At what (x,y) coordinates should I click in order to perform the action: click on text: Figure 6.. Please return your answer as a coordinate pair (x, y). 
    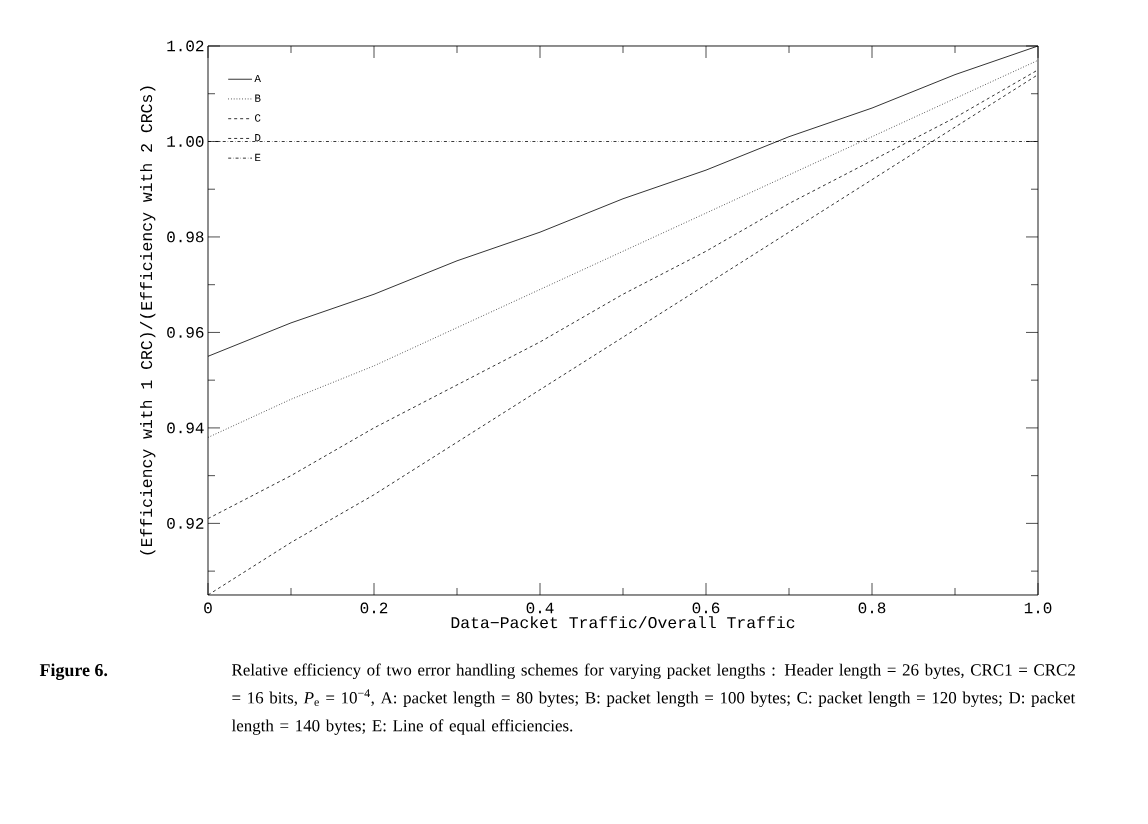
    Looking at the image, I should click on (73, 671).